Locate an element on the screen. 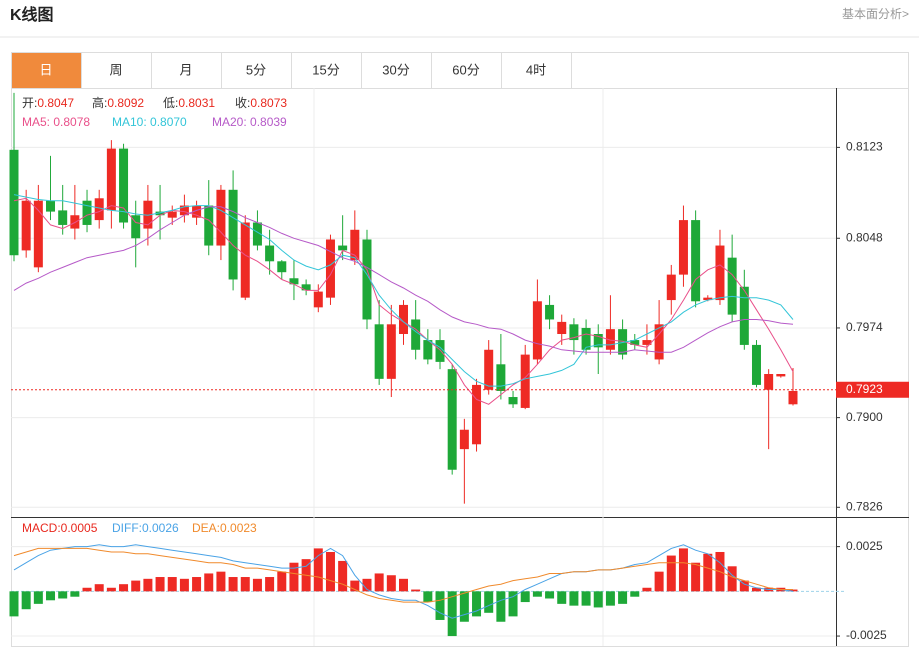 The image size is (919, 649). tab-label: 30分 is located at coordinates (395, 69).